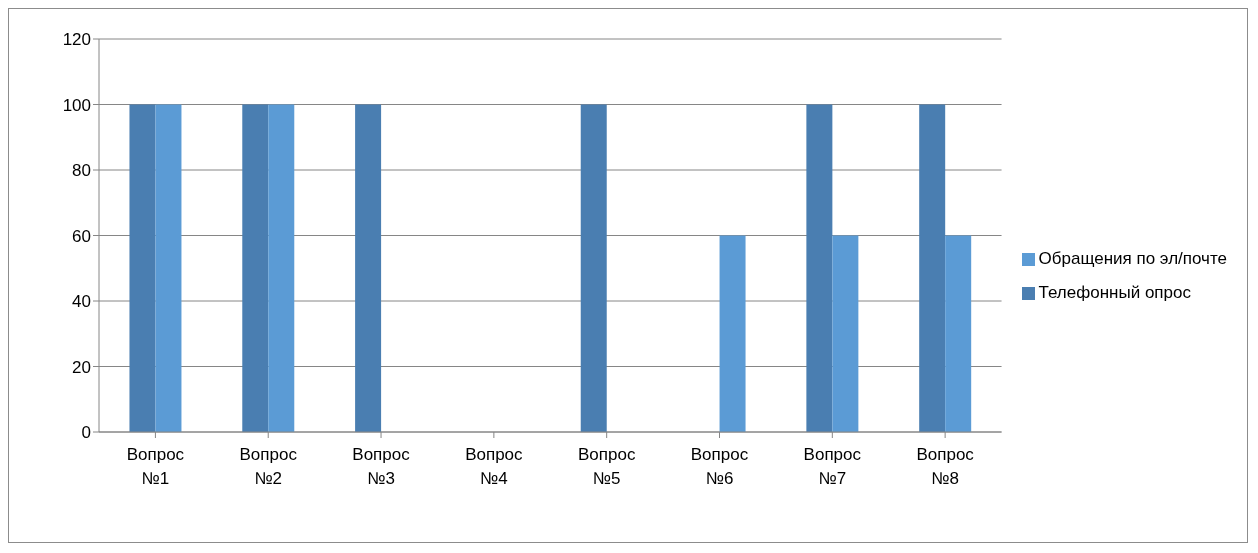  What do you see at coordinates (81, 171) in the screenshot?
I see `y-tick-label: 80` at bounding box center [81, 171].